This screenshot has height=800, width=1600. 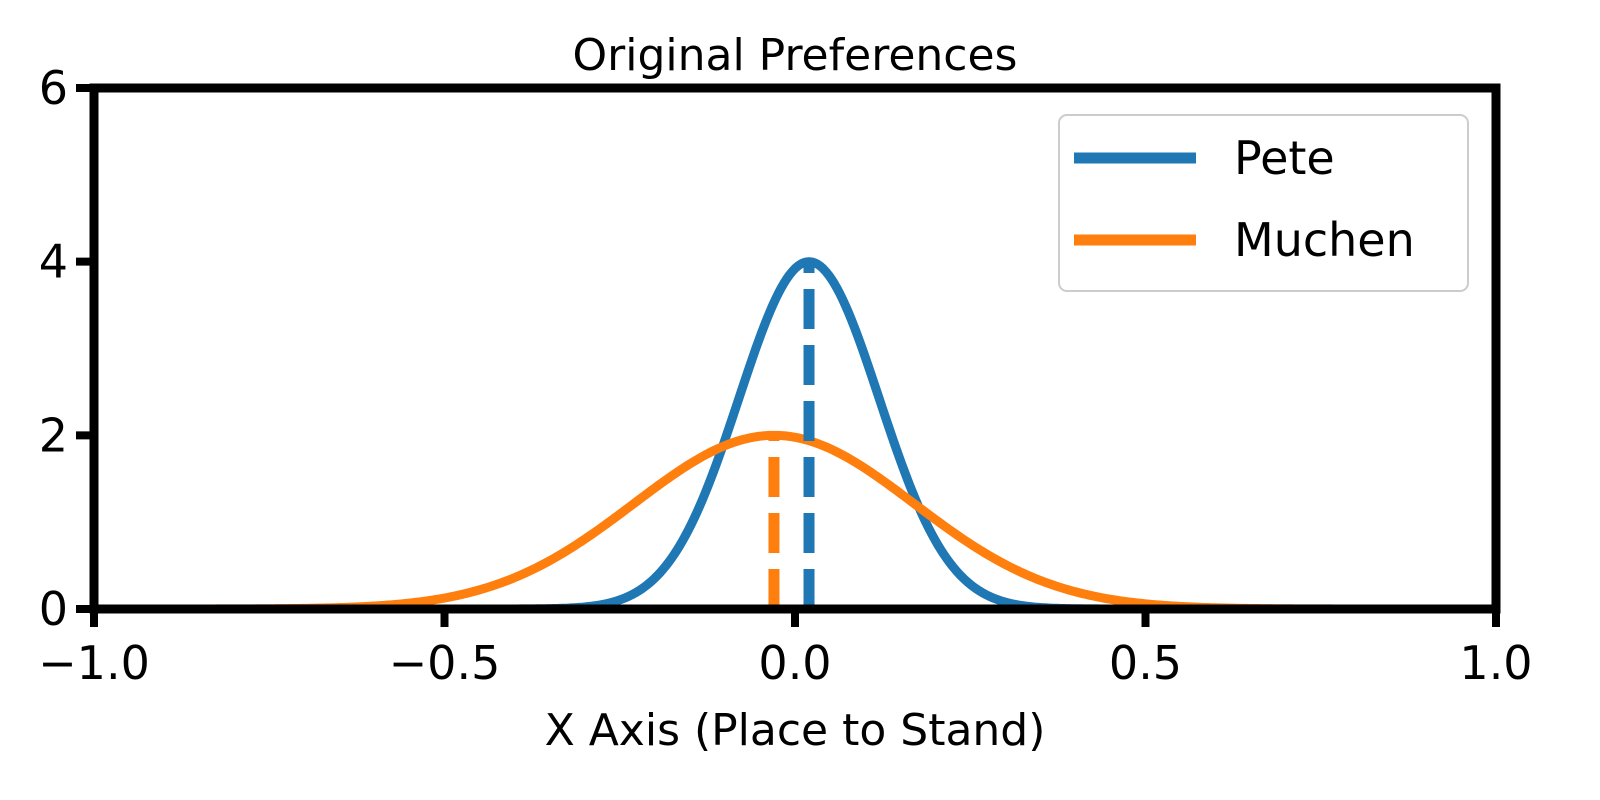 What do you see at coordinates (53, 262) in the screenshot?
I see `y-tick-label: 4` at bounding box center [53, 262].